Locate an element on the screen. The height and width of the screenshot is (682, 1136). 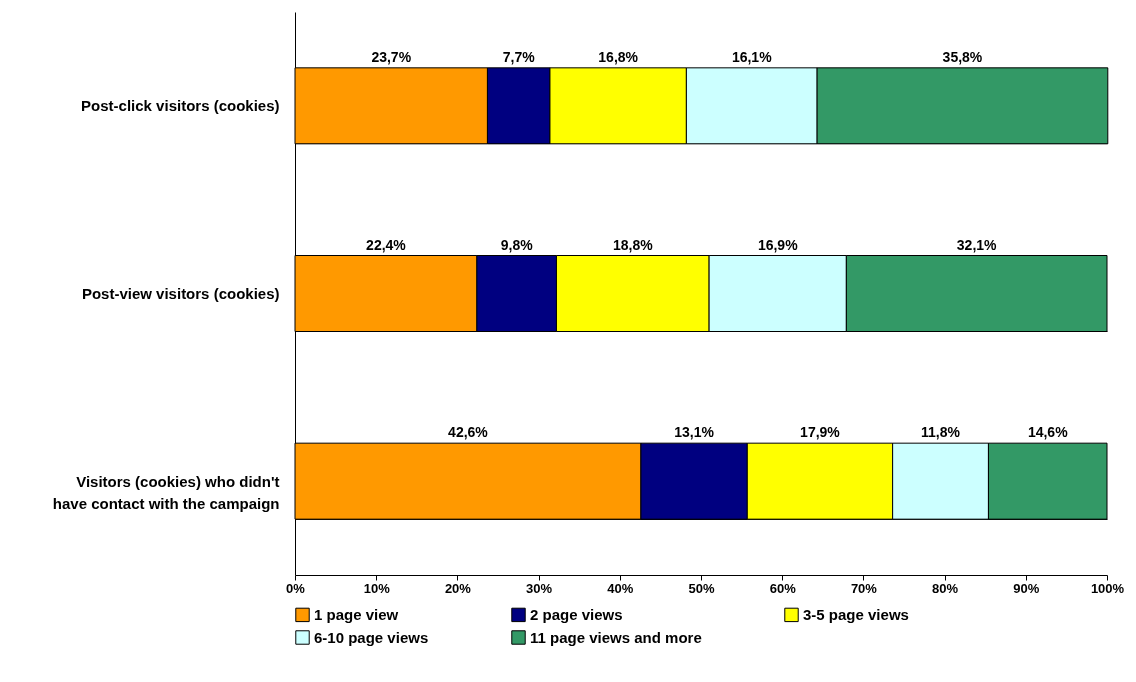
data-label: 7,7% is located at coordinates (519, 56).